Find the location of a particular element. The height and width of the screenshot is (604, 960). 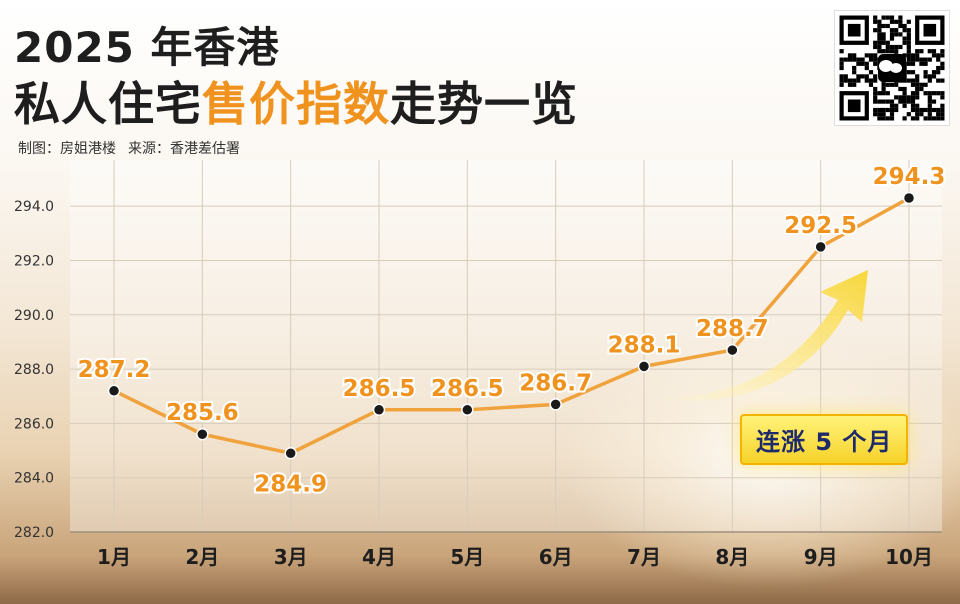

data-label: 287.2 is located at coordinates (114, 370).